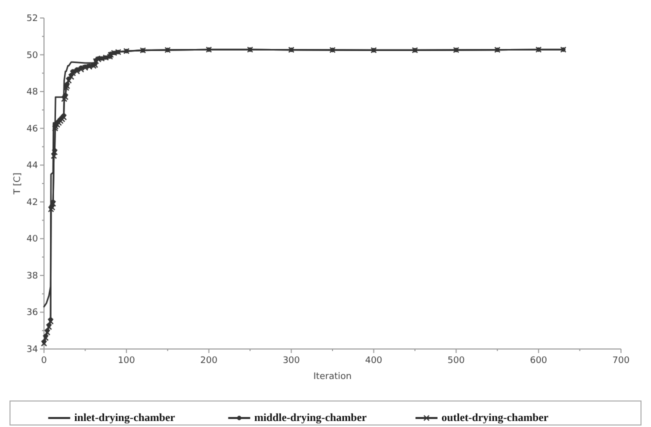 This screenshot has width=651, height=427. I want to click on y-tick-label: 44, so click(32, 166).